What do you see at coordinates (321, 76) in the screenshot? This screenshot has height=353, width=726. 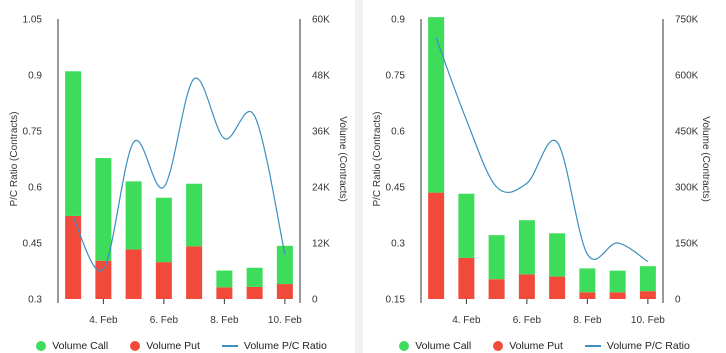 I see `y-tick-label-right: 48K` at bounding box center [321, 76].